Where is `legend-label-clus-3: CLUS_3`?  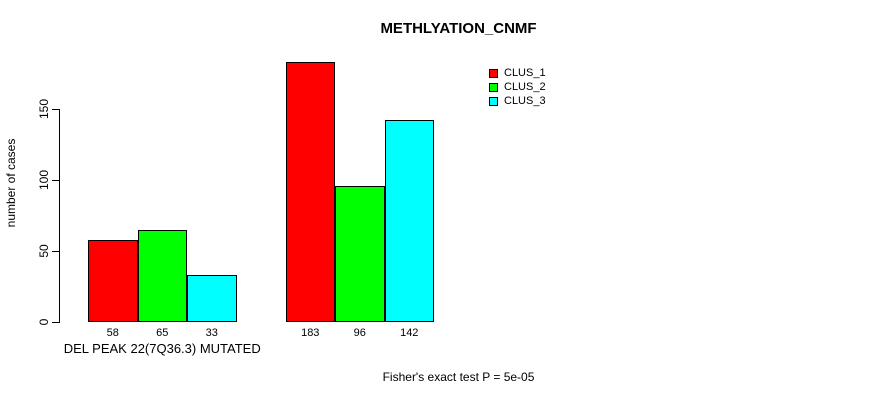
legend-label-clus-3: CLUS_3 is located at coordinates (525, 101).